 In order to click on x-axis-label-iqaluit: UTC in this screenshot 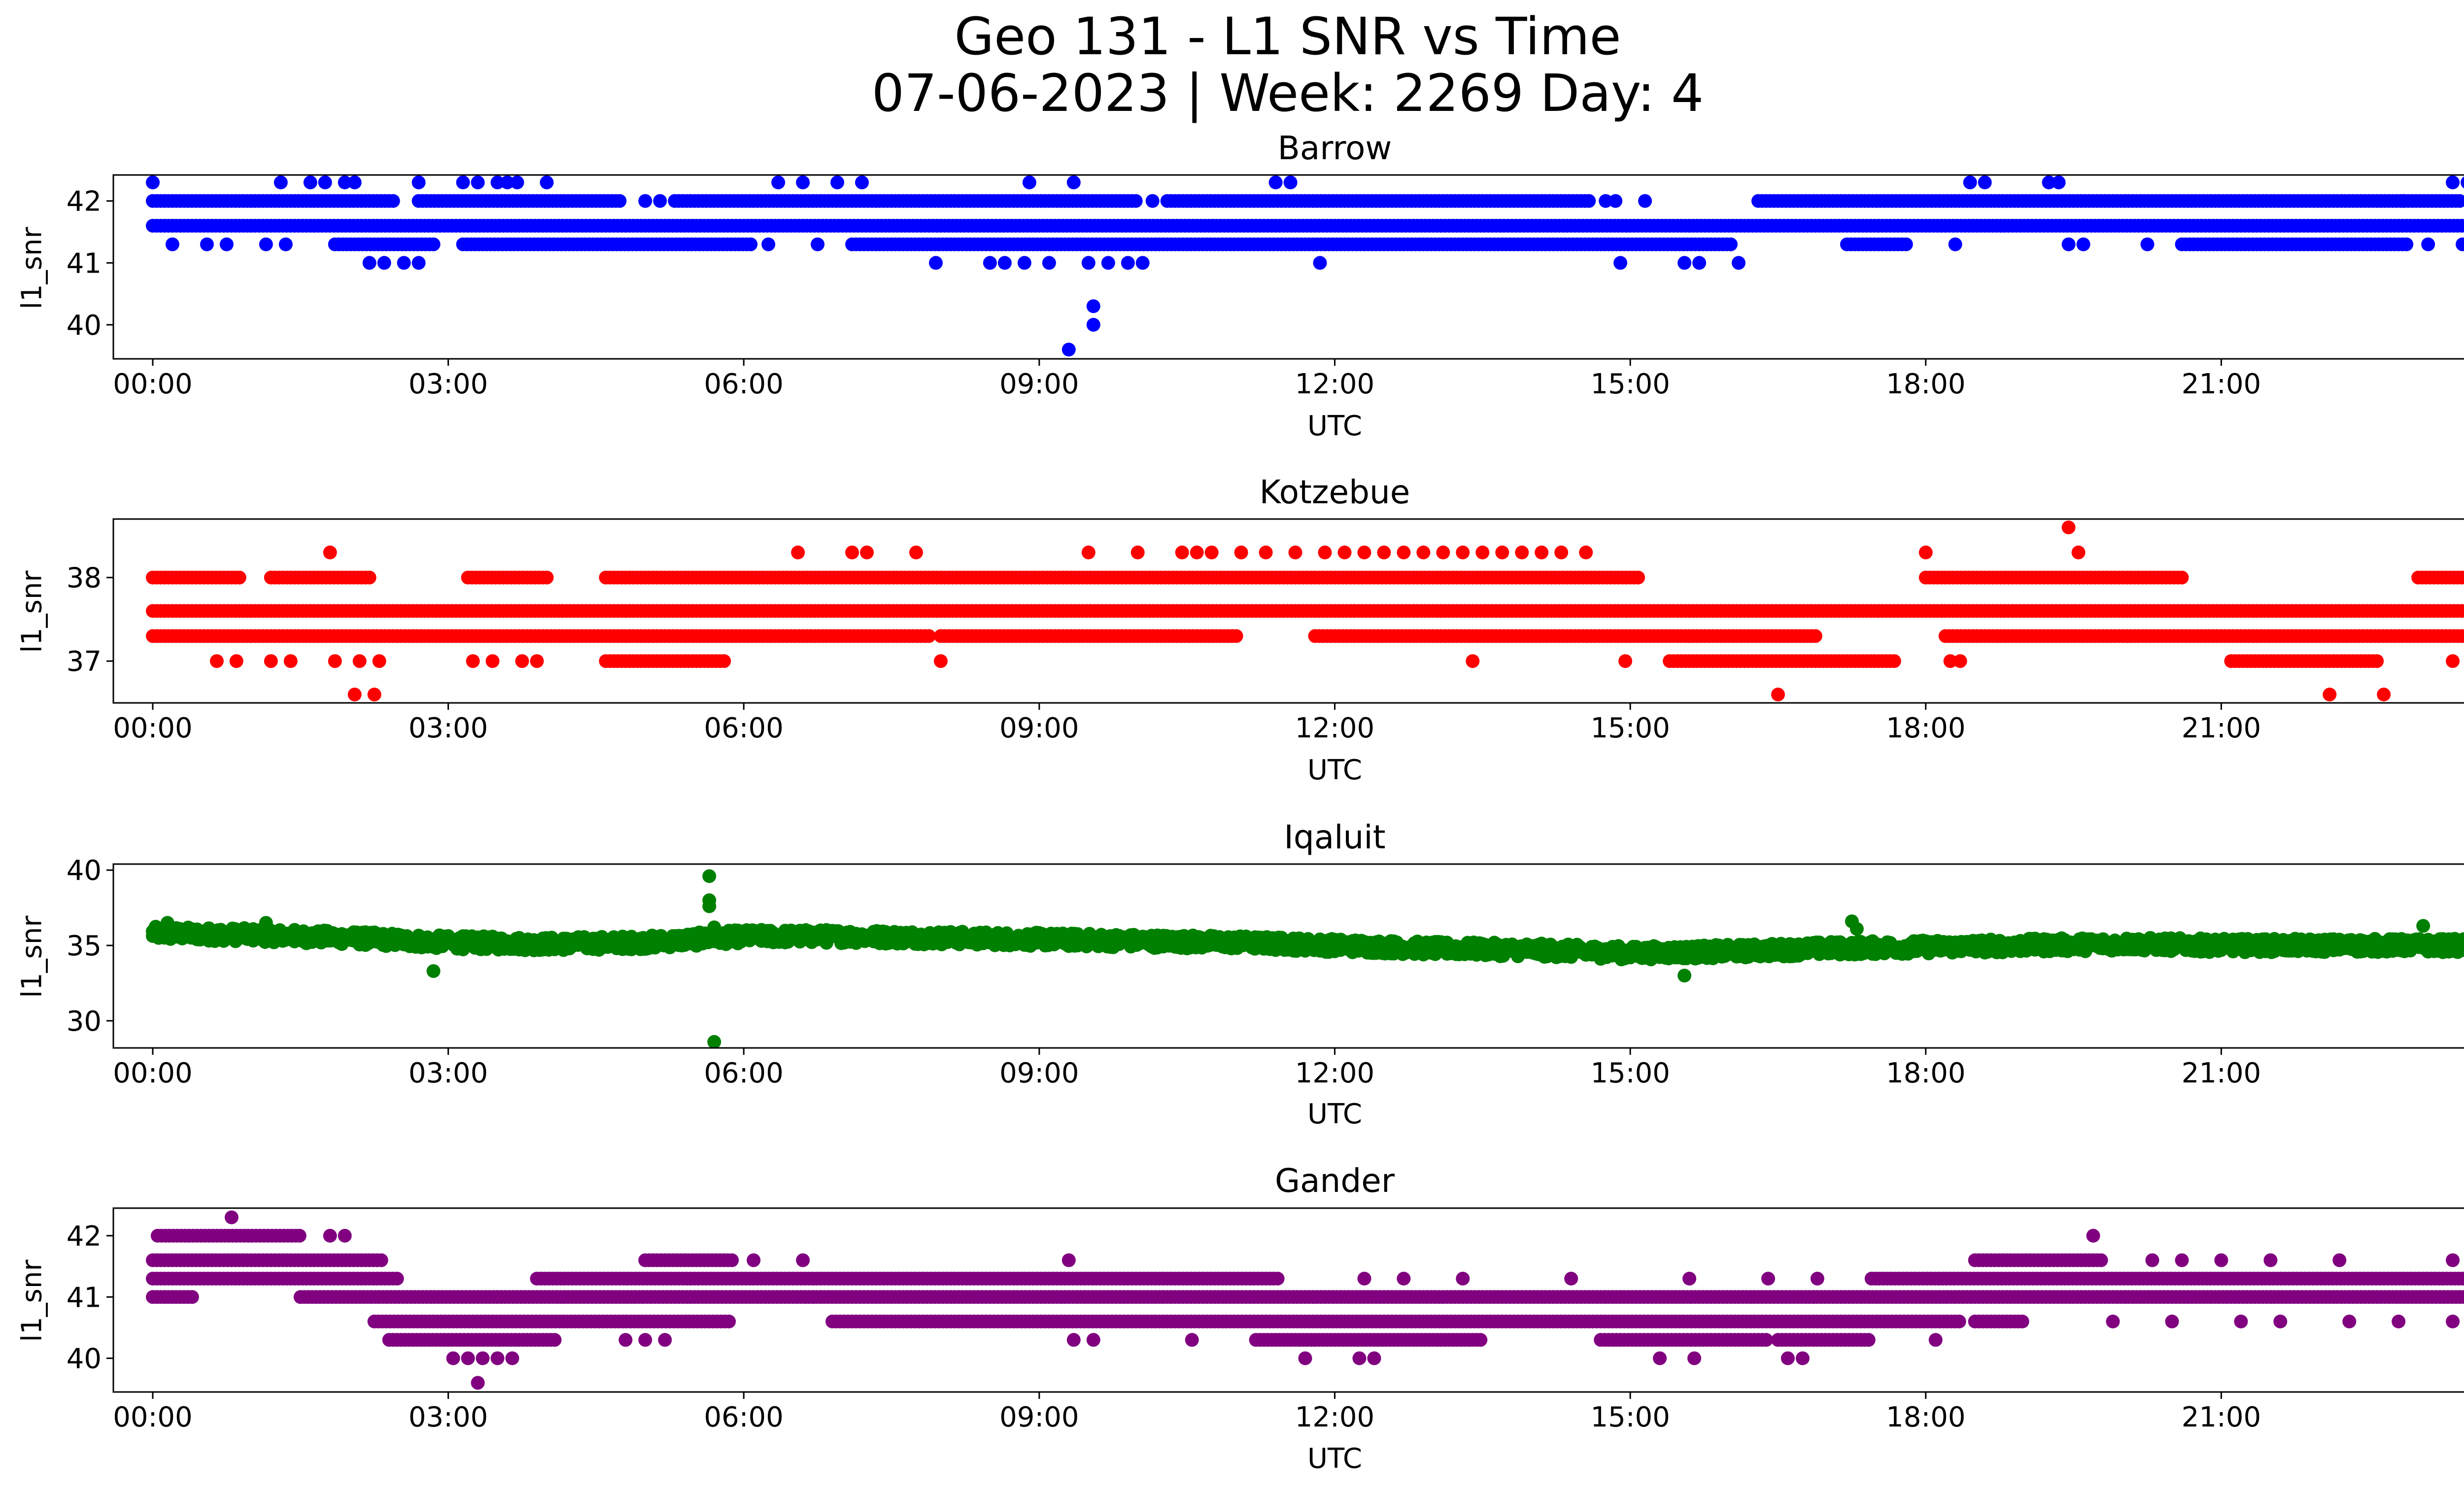, I will do `click(1334, 1114)`.